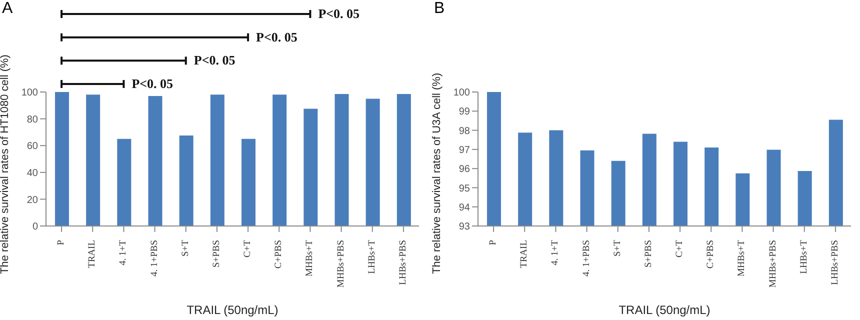 This screenshot has width=860, height=320. What do you see at coordinates (7, 9) in the screenshot?
I see `text: A` at bounding box center [7, 9].